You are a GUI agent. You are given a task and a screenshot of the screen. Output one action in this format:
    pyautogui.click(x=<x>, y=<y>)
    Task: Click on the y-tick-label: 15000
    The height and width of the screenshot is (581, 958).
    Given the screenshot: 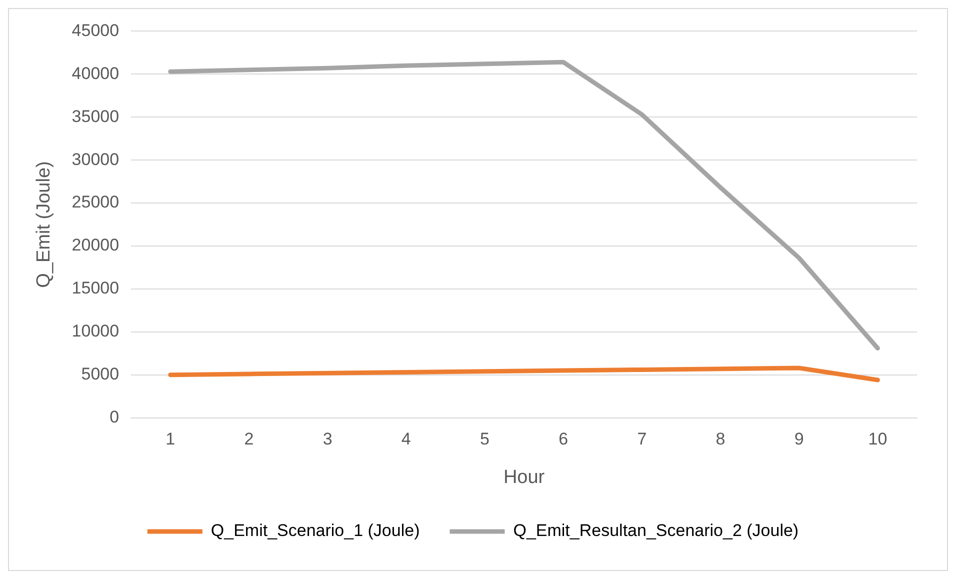 What is the action you would take?
    pyautogui.click(x=96, y=288)
    